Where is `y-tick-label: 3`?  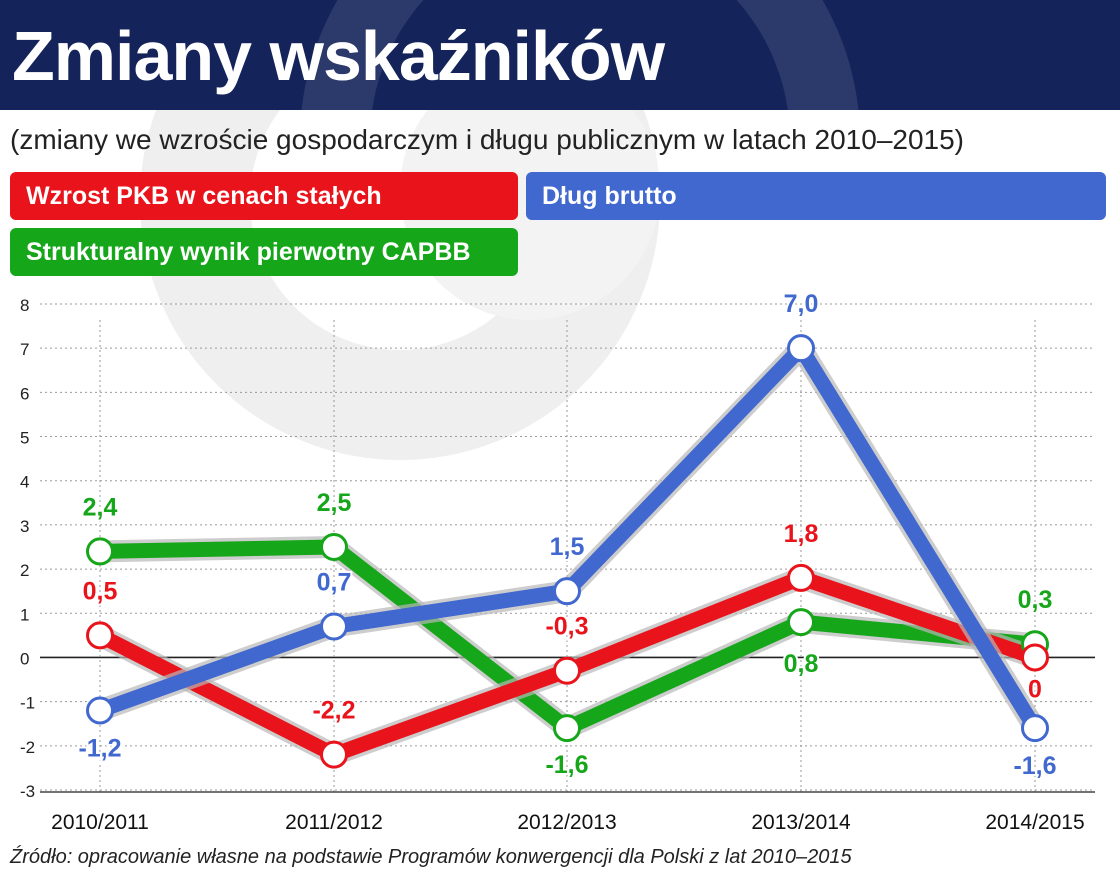
y-tick-label: 3 is located at coordinates (24, 526).